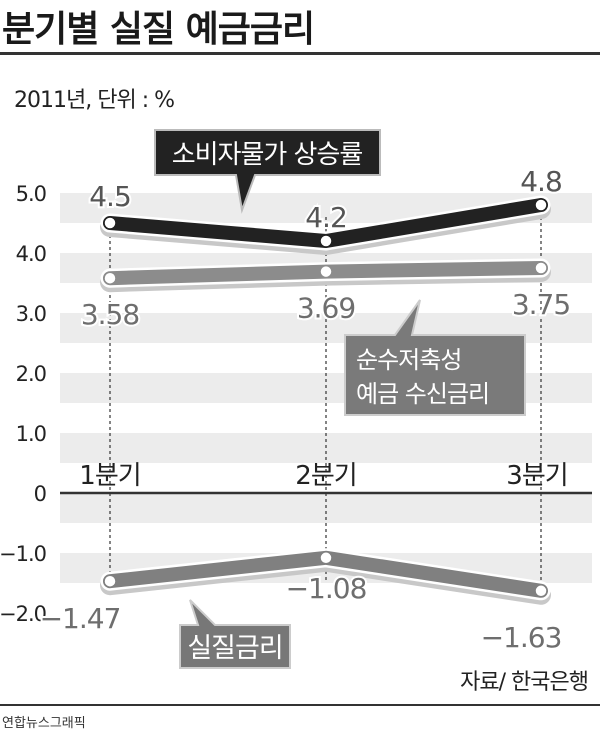 This screenshot has height=734, width=600. I want to click on data-label: 4.8, so click(541, 181).